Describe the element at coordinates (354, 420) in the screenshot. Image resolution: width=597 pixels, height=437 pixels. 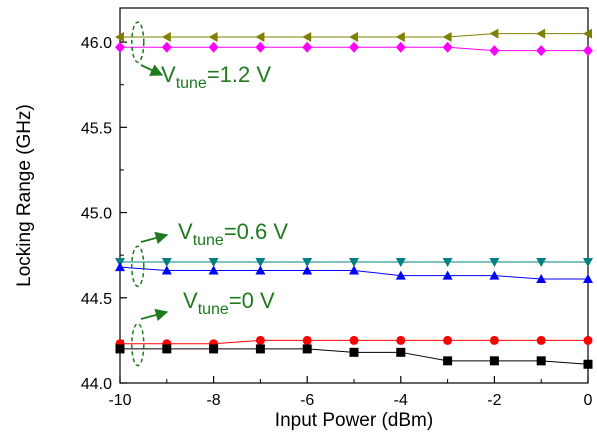
I see `x-axis-title: Input Power (dBm)` at that location.